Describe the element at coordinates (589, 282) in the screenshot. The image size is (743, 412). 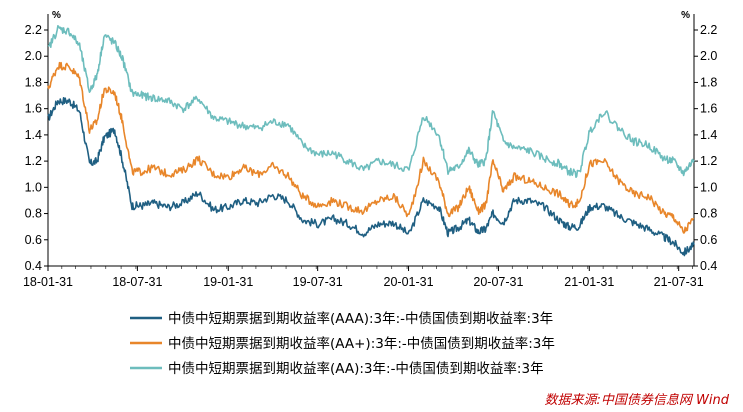
I see `x-tick-label: 21-01-31` at that location.